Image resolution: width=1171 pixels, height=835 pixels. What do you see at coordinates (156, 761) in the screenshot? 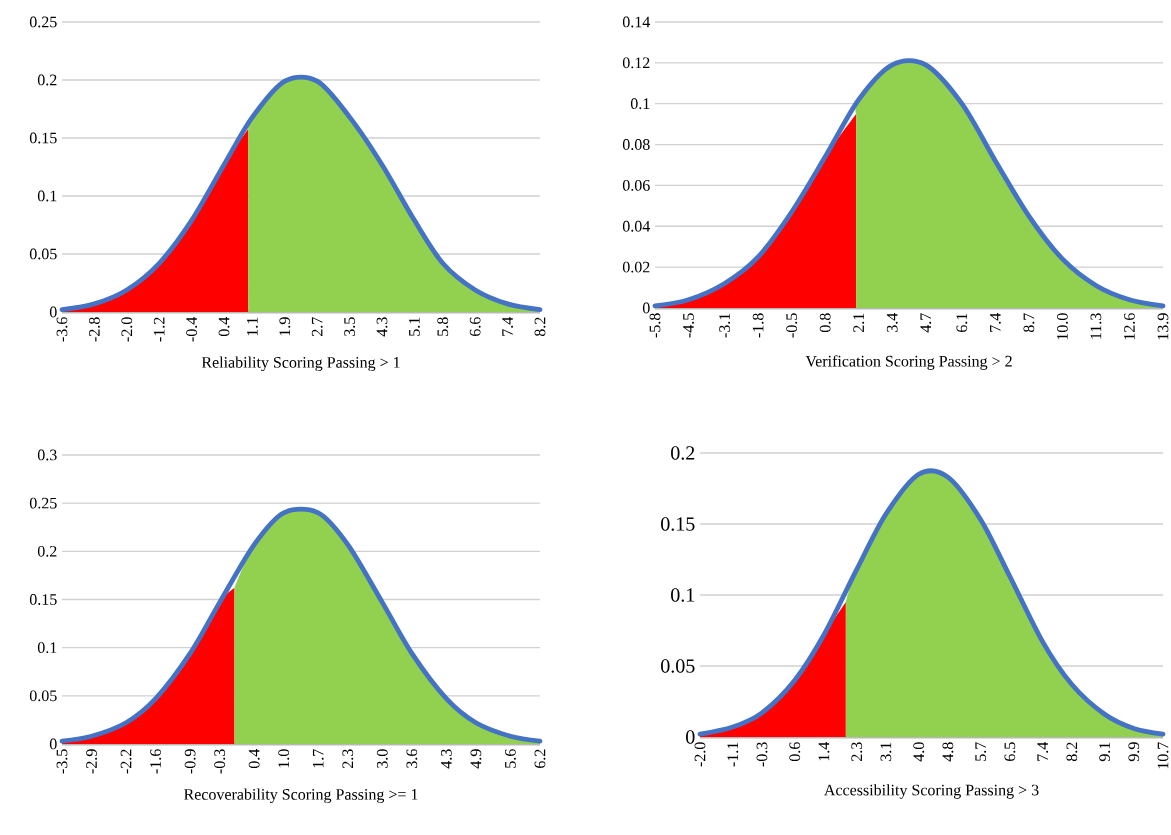
I see `x-tick-label: -1.6` at bounding box center [156, 761].